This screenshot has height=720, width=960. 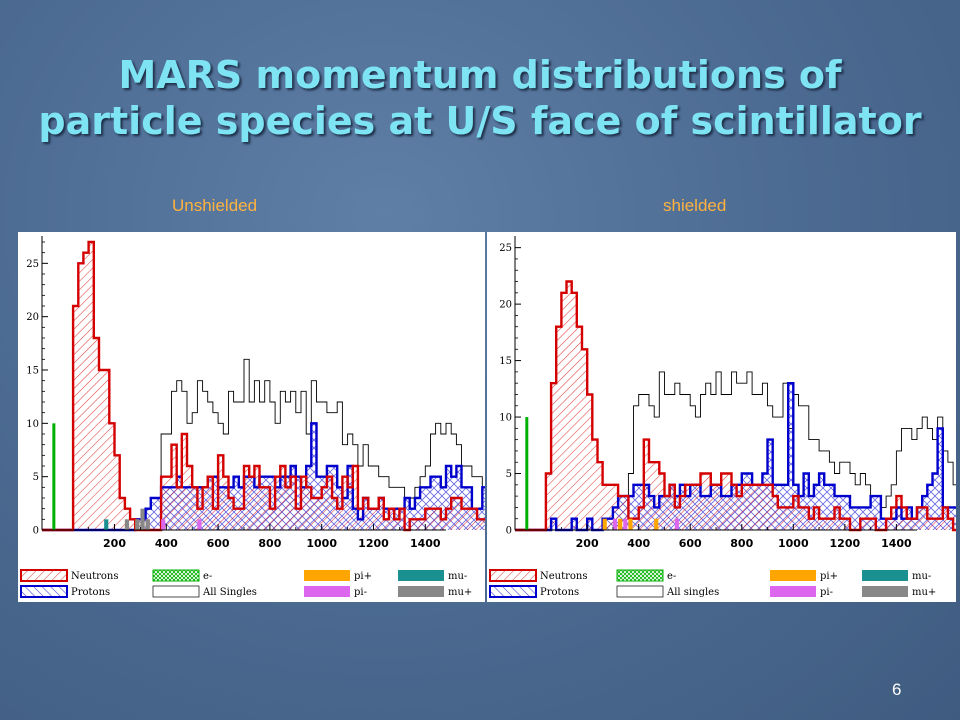 What do you see at coordinates (263, 476) in the screenshot?
I see `protons-fill` at bounding box center [263, 476].